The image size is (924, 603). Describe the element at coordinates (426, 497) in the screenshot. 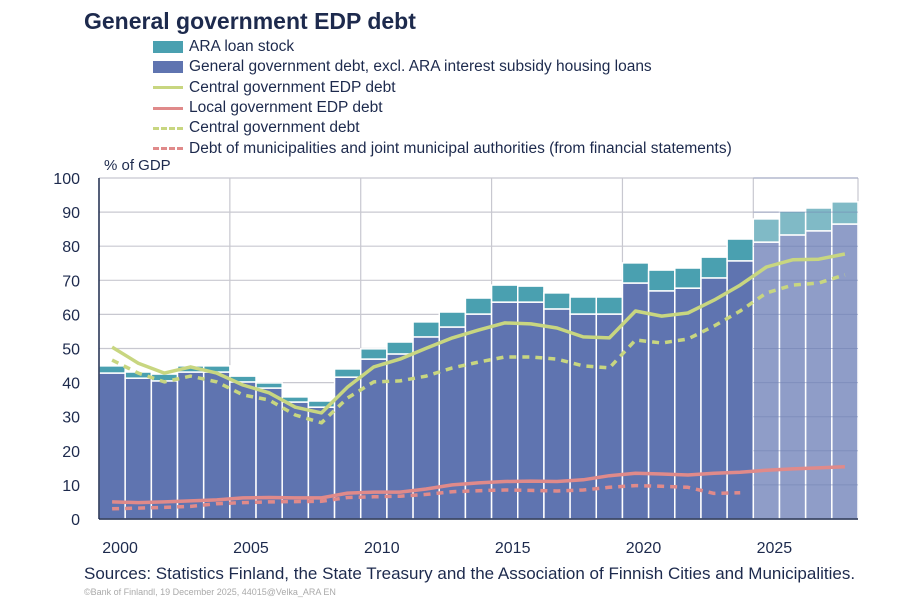

I see `line-municipal-debt` at that location.